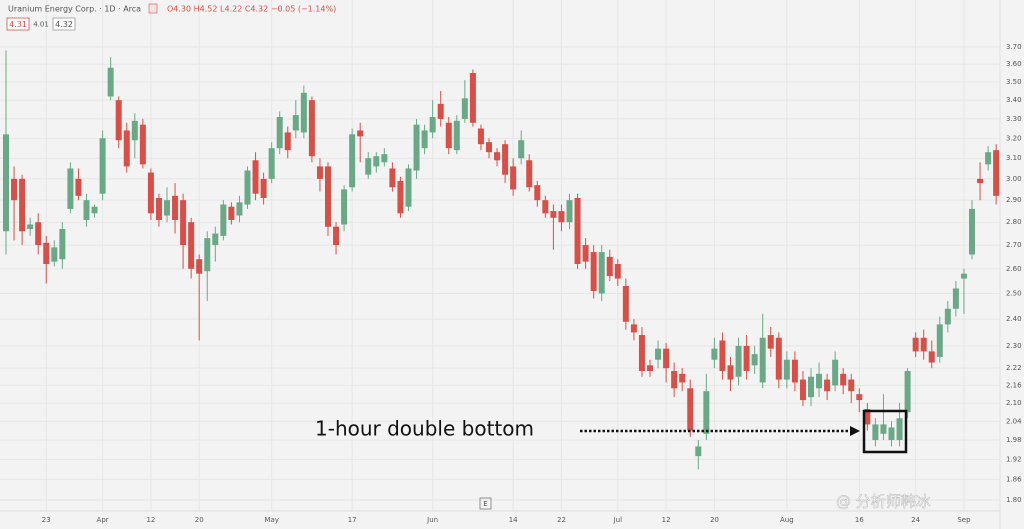 The image size is (1024, 529). I want to click on y-tick-label: 2.16, so click(1014, 385).